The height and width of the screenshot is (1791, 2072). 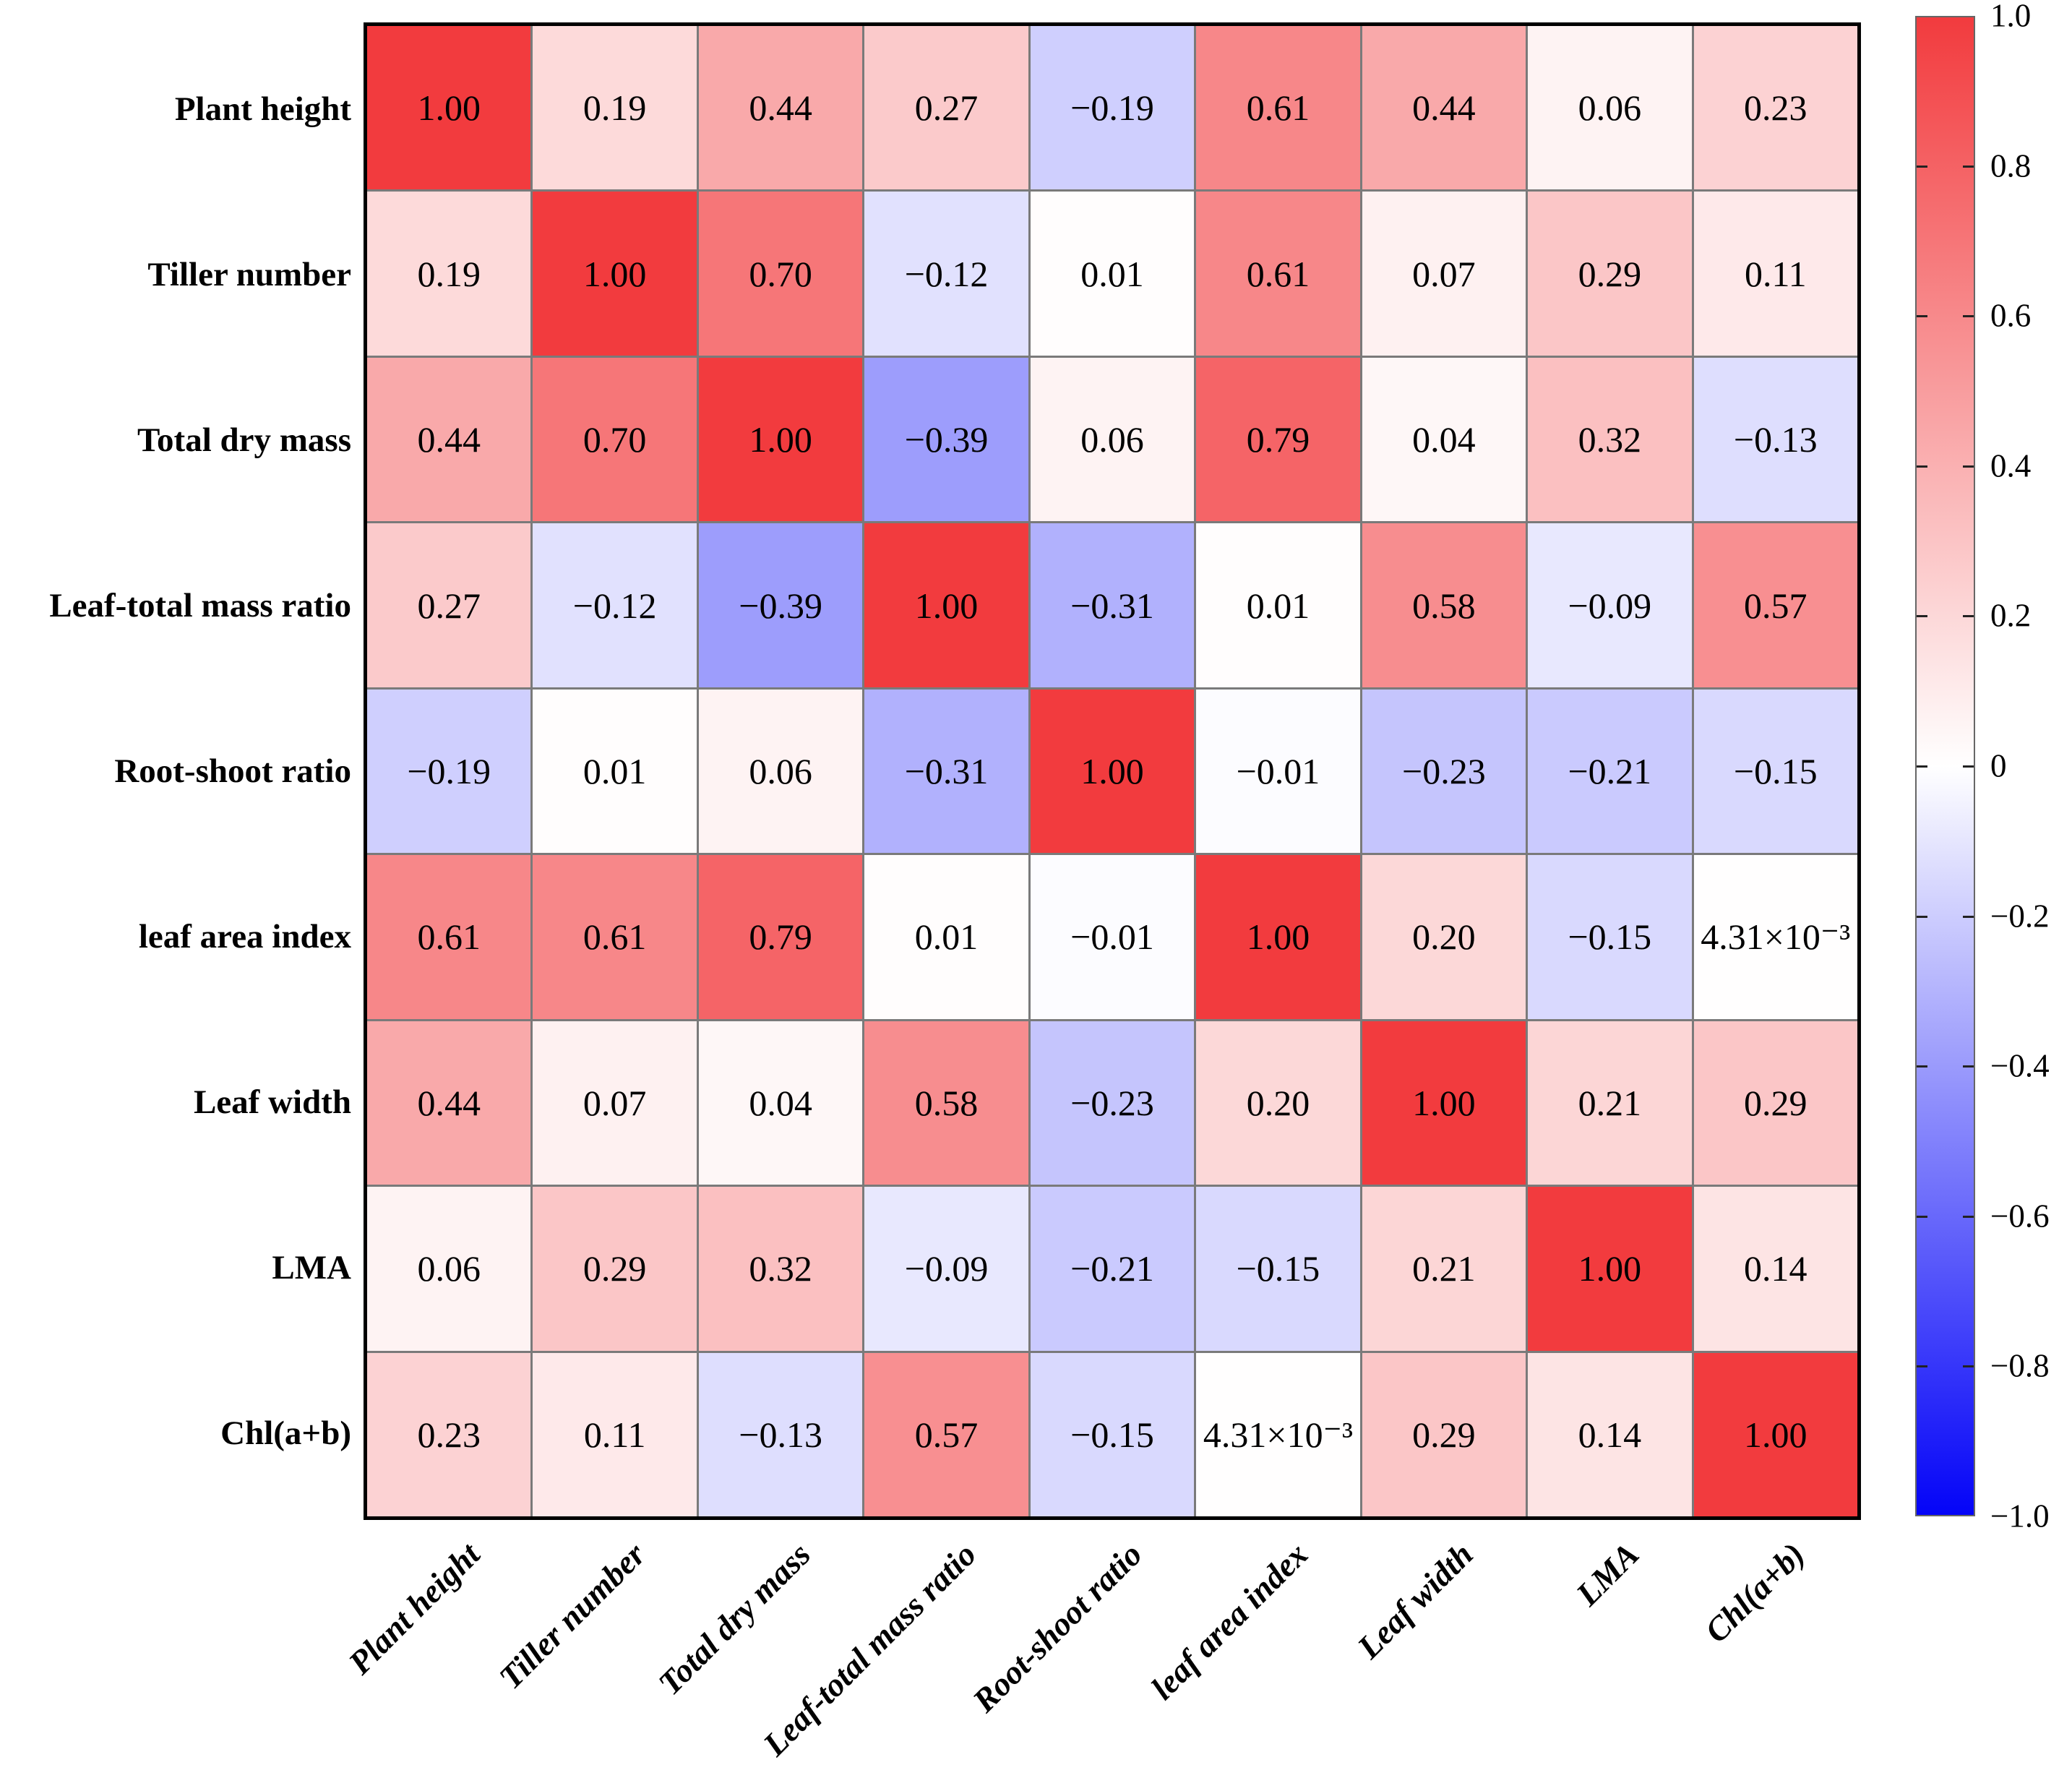 I want to click on heatmap-cell: 0.44, so click(x=780, y=108).